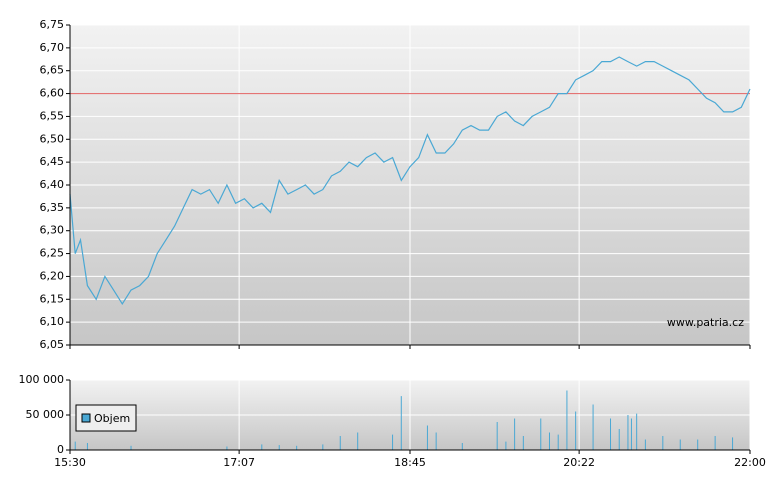  Describe the element at coordinates (750, 462) in the screenshot. I see `x-tick-label: 22:00` at that location.